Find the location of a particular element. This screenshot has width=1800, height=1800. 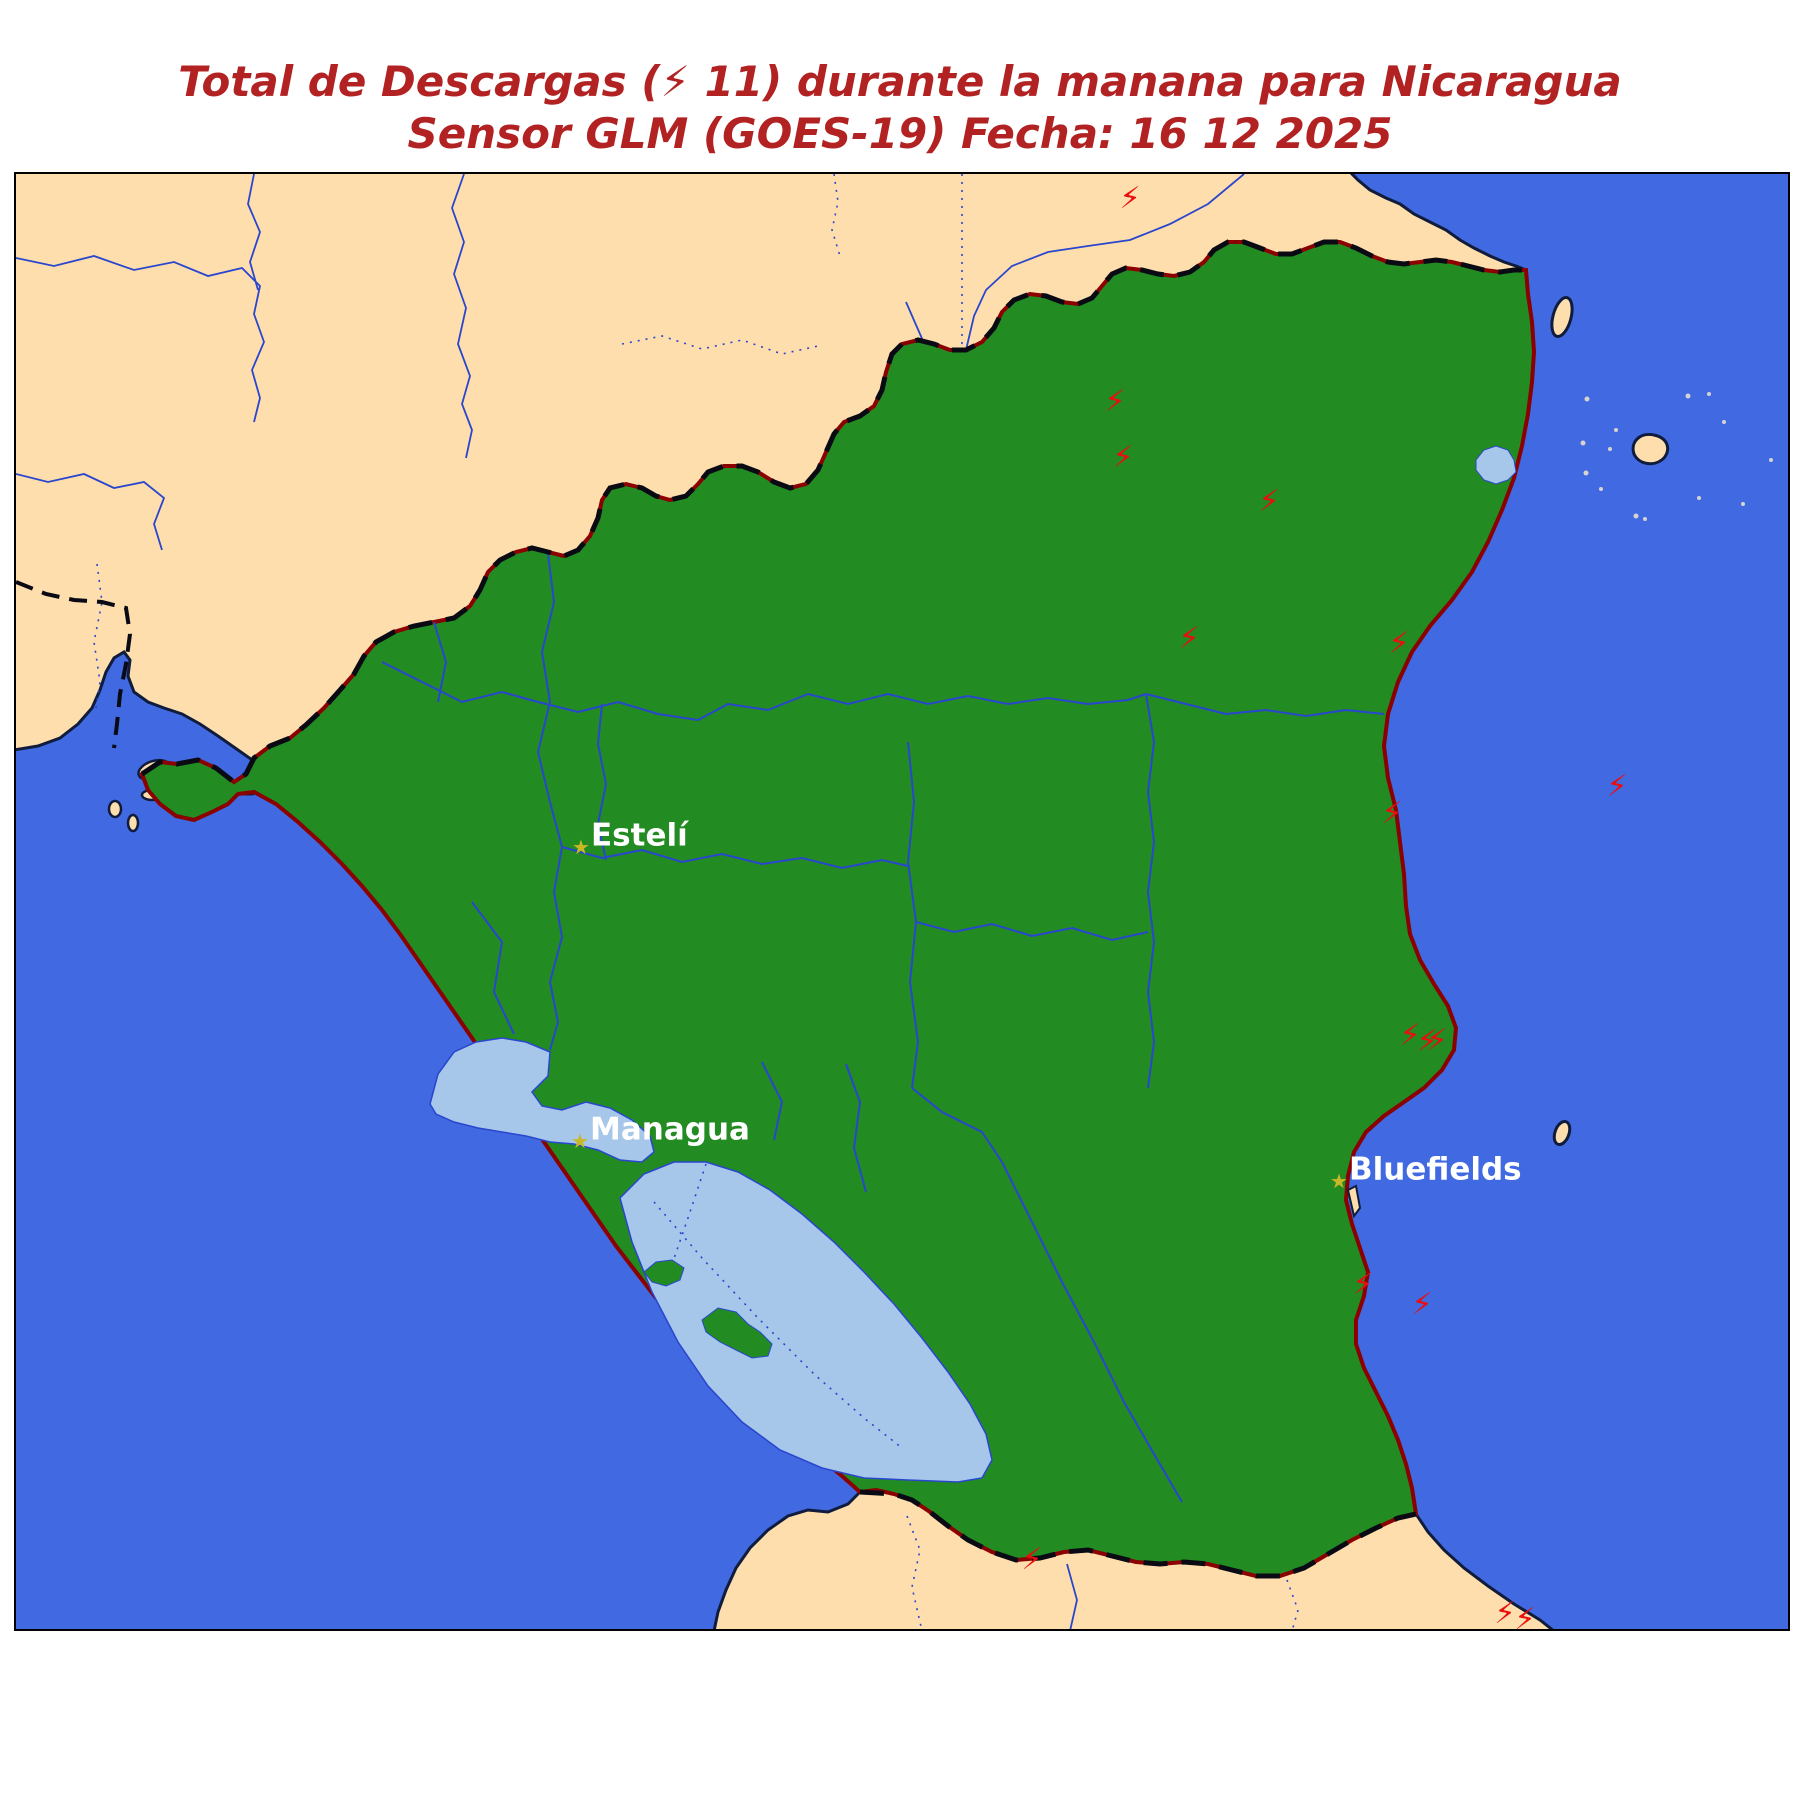

title-line-2: Sensor GLM (GOES-19) Fecha: 16 12 2025 is located at coordinates (900, 133).